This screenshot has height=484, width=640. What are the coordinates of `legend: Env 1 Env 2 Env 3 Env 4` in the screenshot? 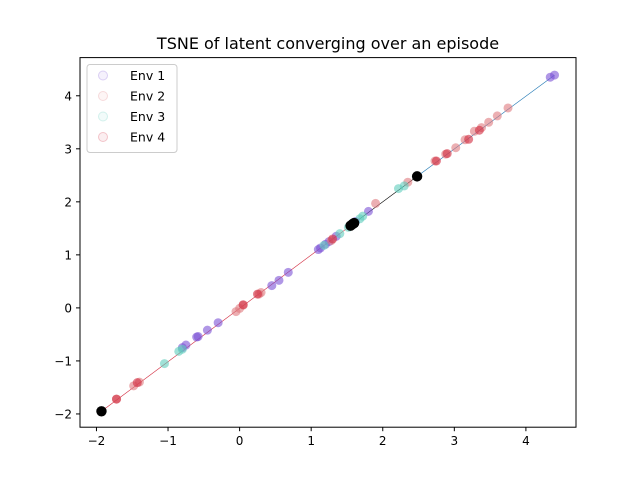 It's located at (132, 108).